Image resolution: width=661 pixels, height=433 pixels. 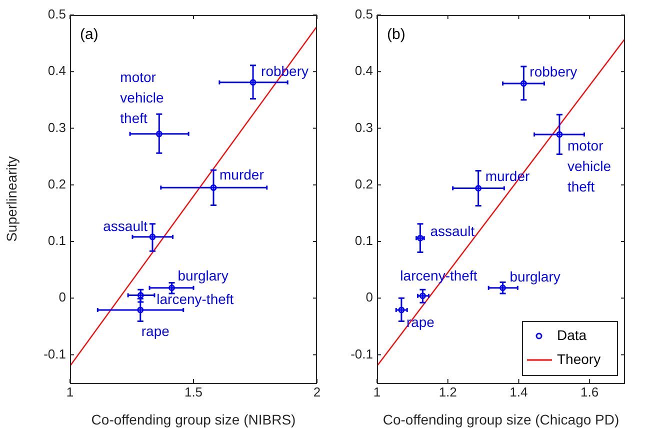 What do you see at coordinates (193, 419) in the screenshot?
I see `x-axis-title: Co-offending group size (NIBRS)` at bounding box center [193, 419].